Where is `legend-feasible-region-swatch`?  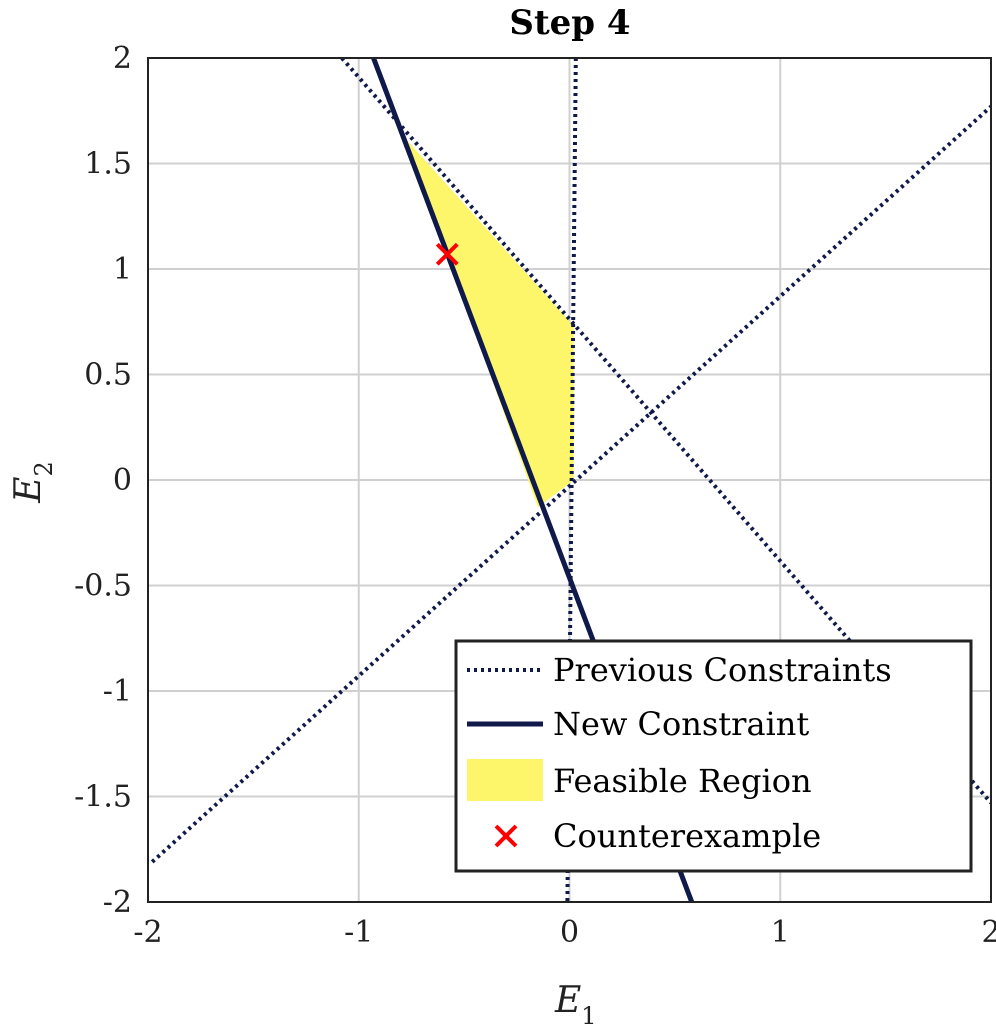
legend-feasible-region-swatch is located at coordinates (505, 780).